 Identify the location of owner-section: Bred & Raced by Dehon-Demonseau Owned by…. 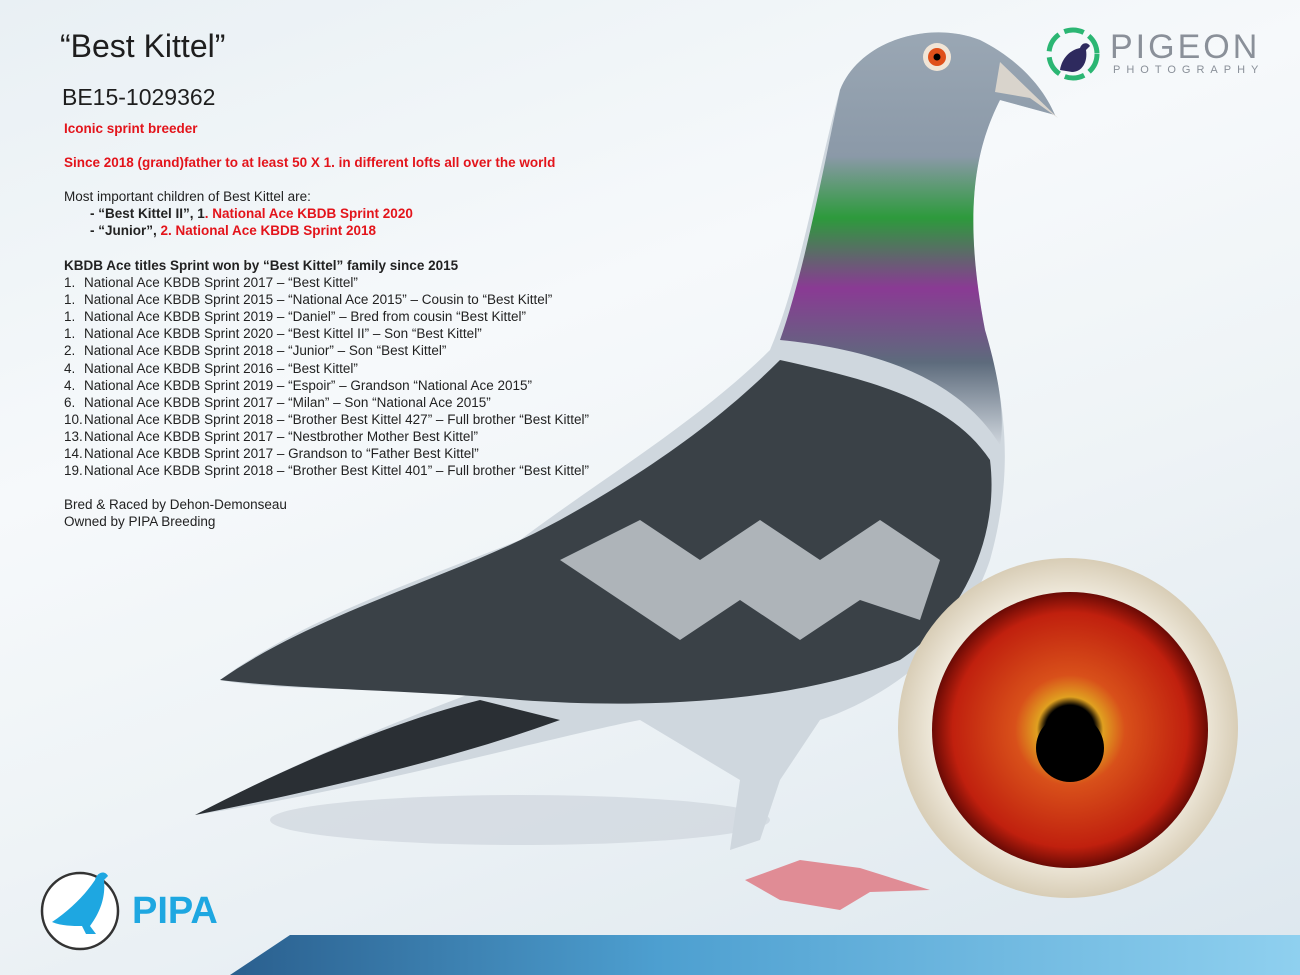
(175, 513).